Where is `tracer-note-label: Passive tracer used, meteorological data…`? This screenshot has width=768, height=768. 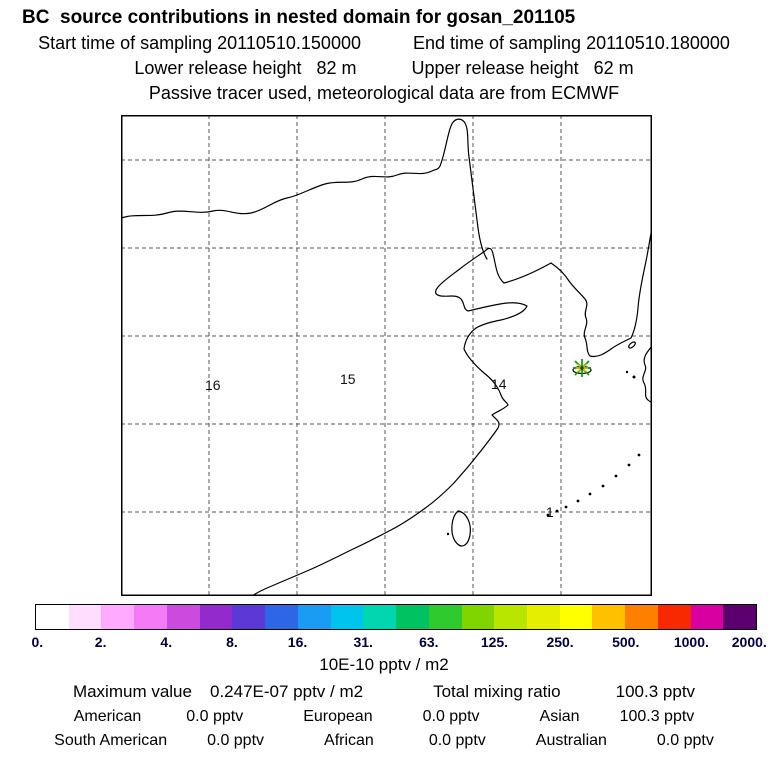
tracer-note-label: Passive tracer used, meteorological data… is located at coordinates (384, 93).